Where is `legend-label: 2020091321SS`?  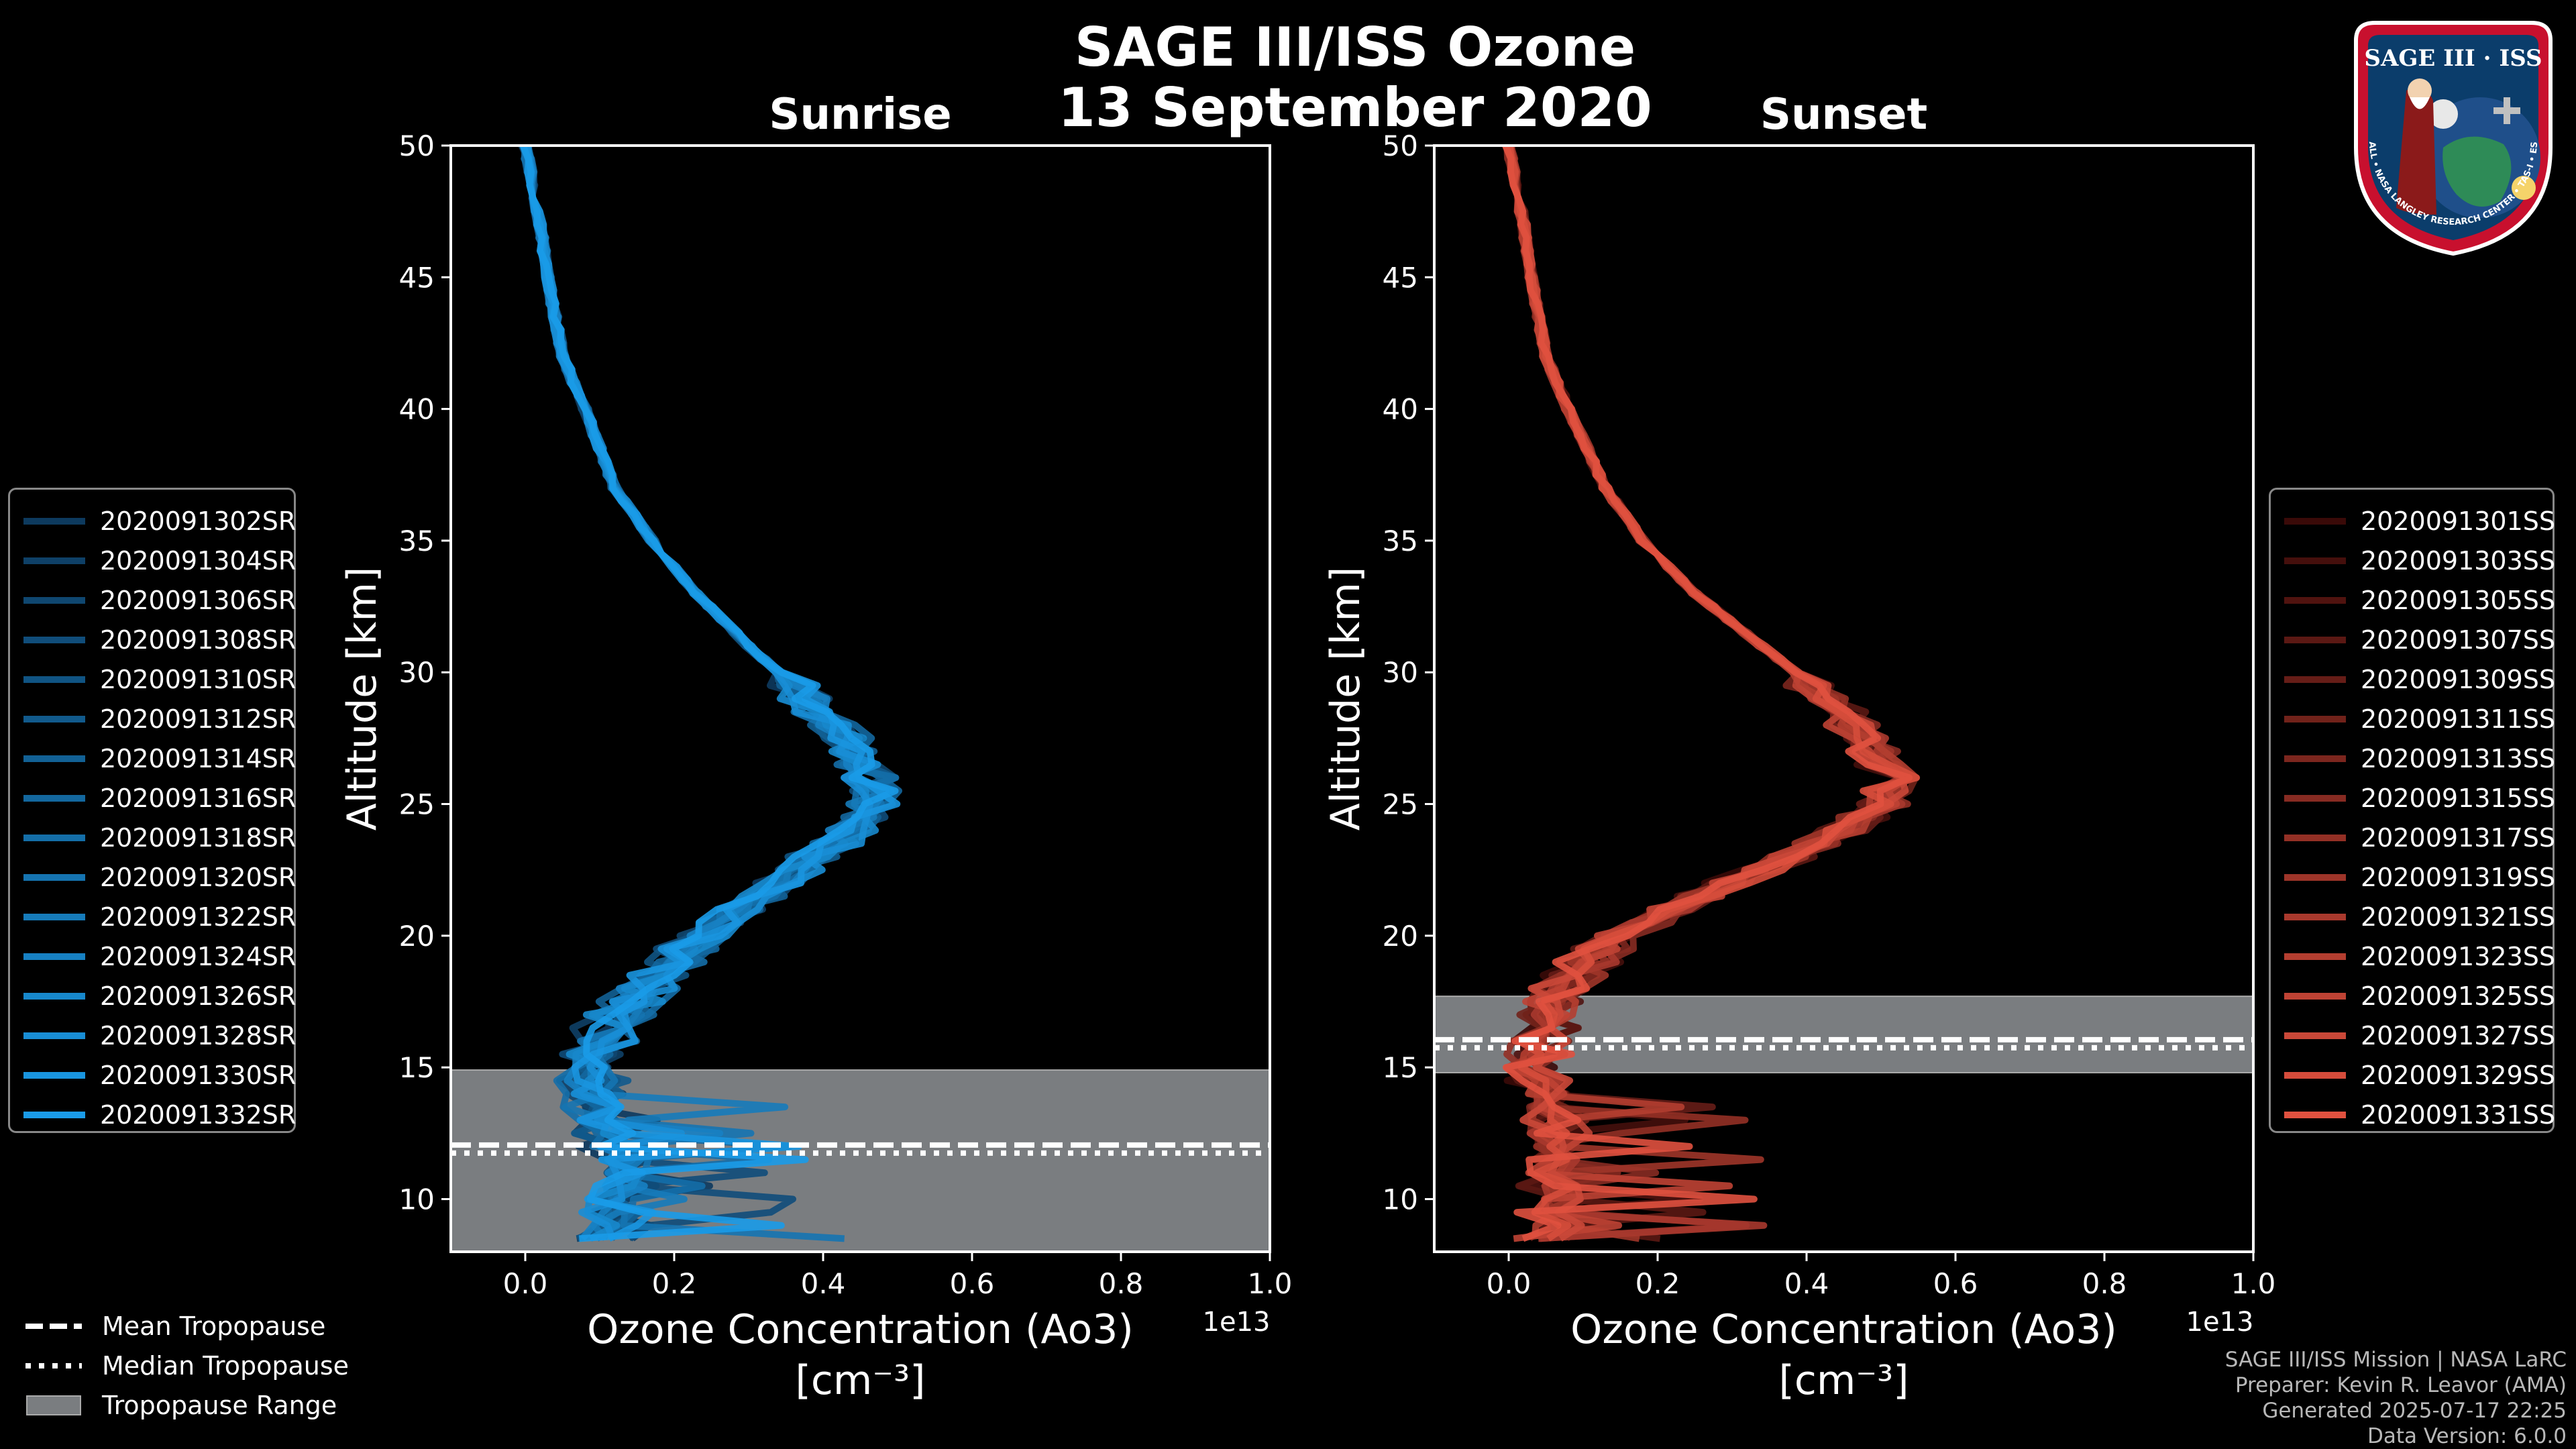 legend-label: 2020091321SS is located at coordinates (2458, 917).